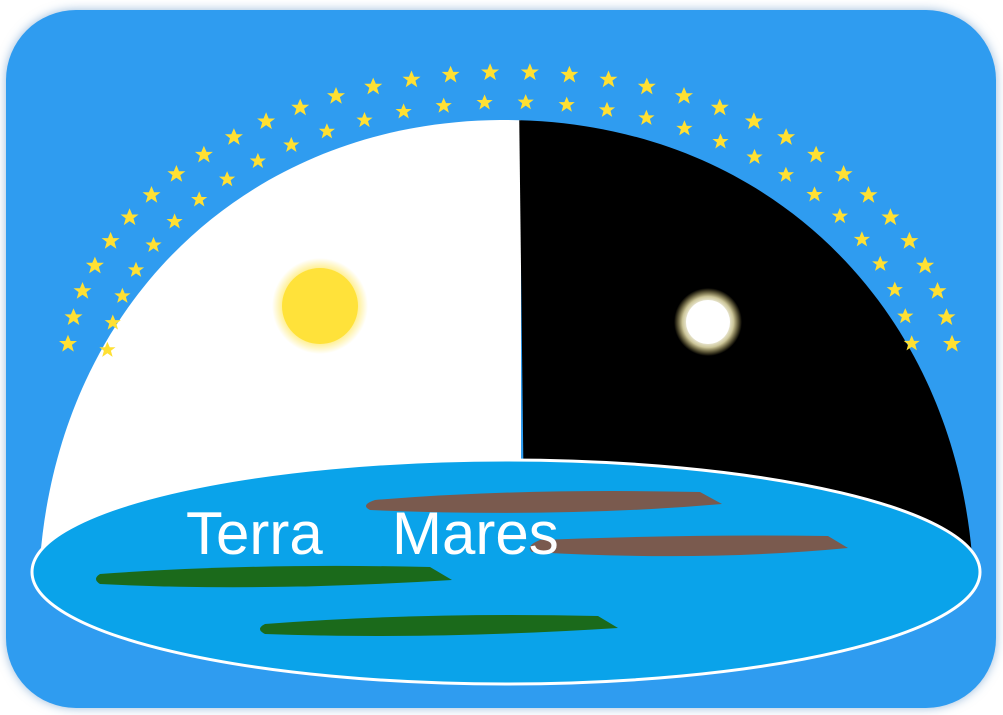 This screenshot has height=715, width=1003. Describe the element at coordinates (274, 576) in the screenshot. I see `green-land-left` at that location.